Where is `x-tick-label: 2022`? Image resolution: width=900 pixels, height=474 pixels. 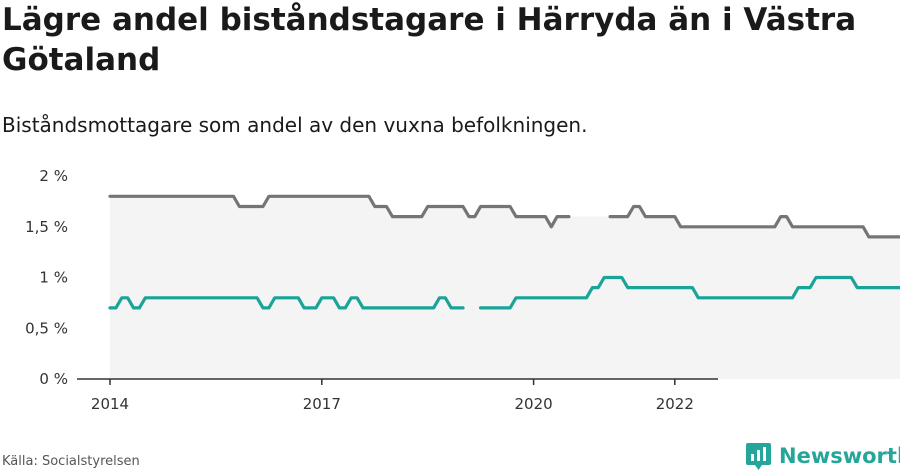 x-tick-label: 2022 is located at coordinates (675, 404).